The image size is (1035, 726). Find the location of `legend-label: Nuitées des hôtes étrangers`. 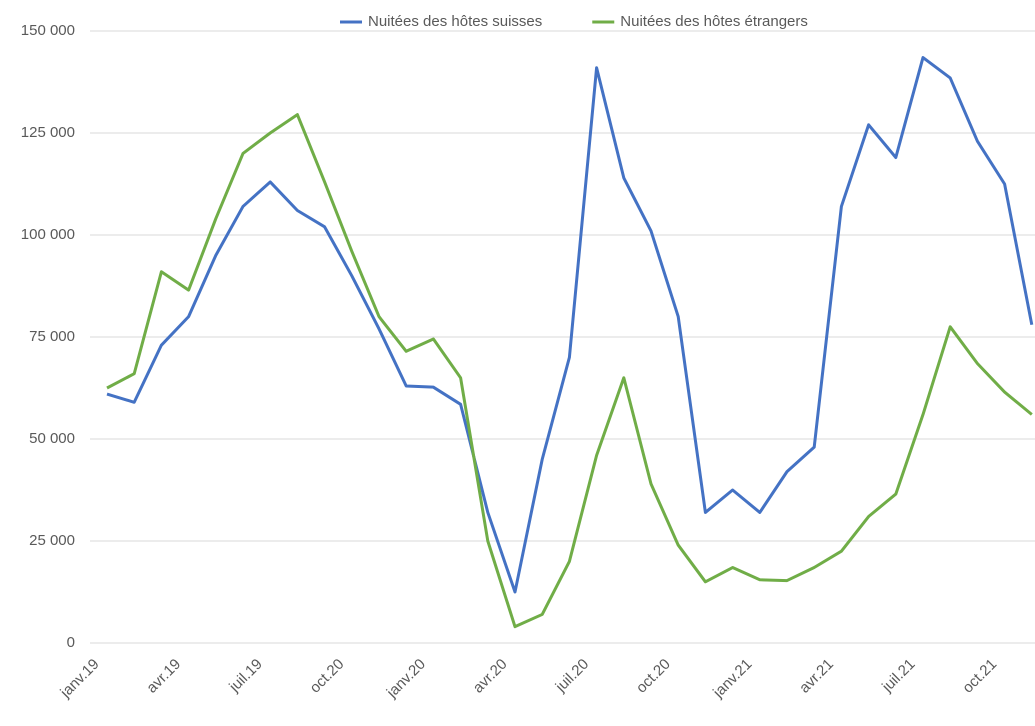

legend-label: Nuitées des hôtes étrangers is located at coordinates (714, 21).